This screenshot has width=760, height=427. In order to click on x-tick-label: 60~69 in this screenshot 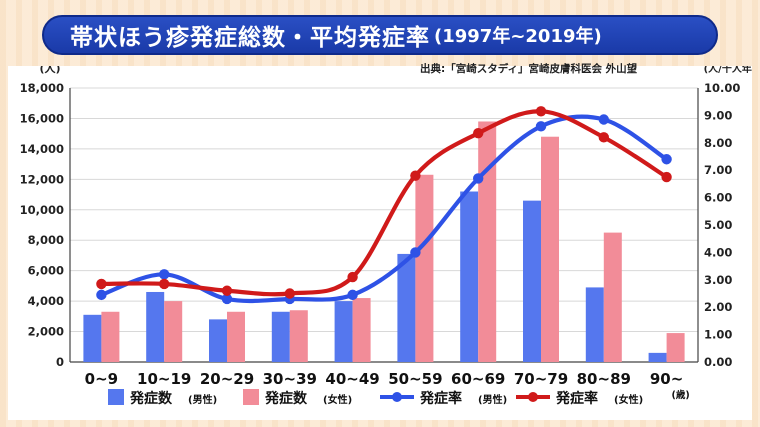, I will do `click(478, 379)`.